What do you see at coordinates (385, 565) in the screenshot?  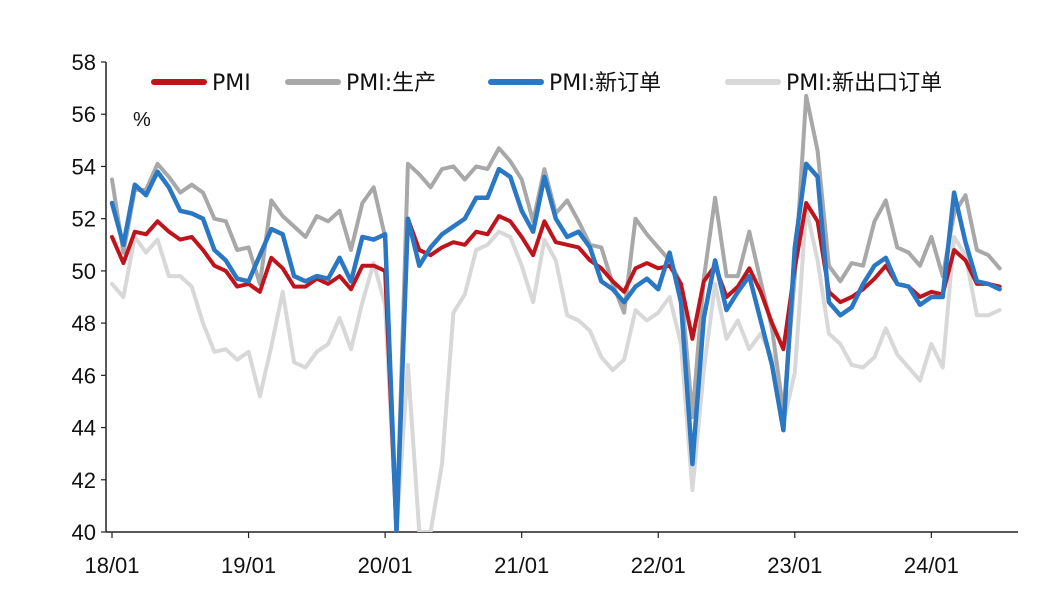 I see `x-tick-label: 20/01` at bounding box center [385, 565].